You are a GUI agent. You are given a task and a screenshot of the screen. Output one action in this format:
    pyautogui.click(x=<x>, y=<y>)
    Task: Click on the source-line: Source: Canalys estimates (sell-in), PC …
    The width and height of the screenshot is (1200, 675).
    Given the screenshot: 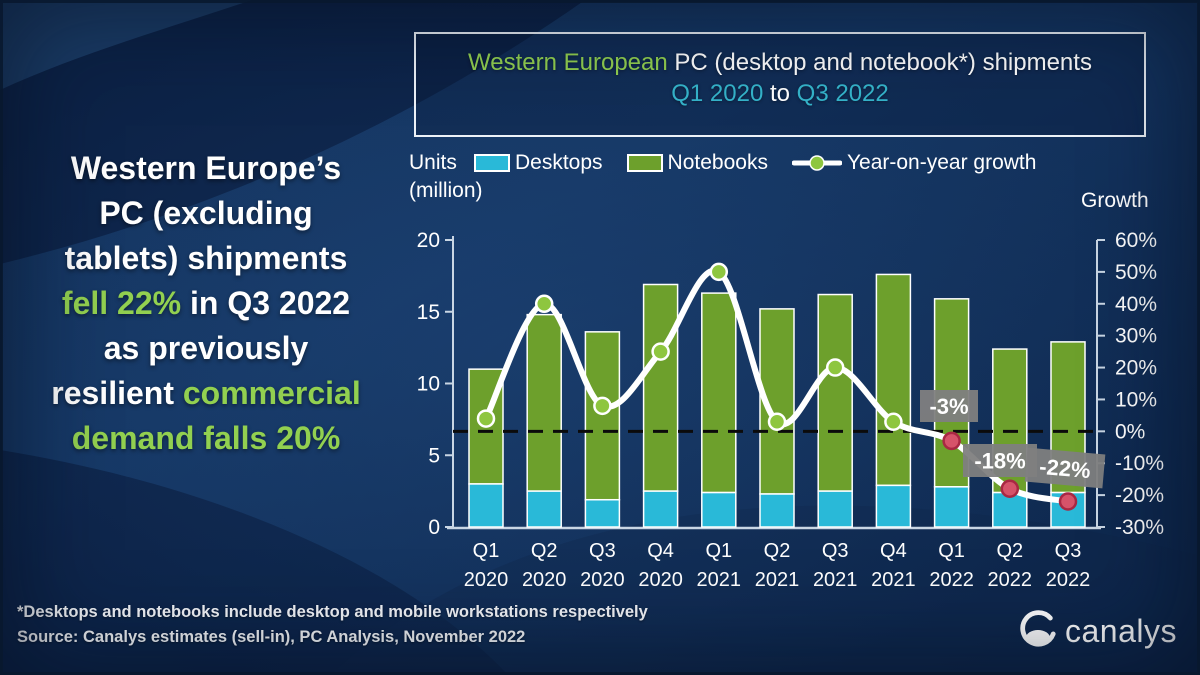 What is the action you would take?
    pyautogui.click(x=271, y=637)
    